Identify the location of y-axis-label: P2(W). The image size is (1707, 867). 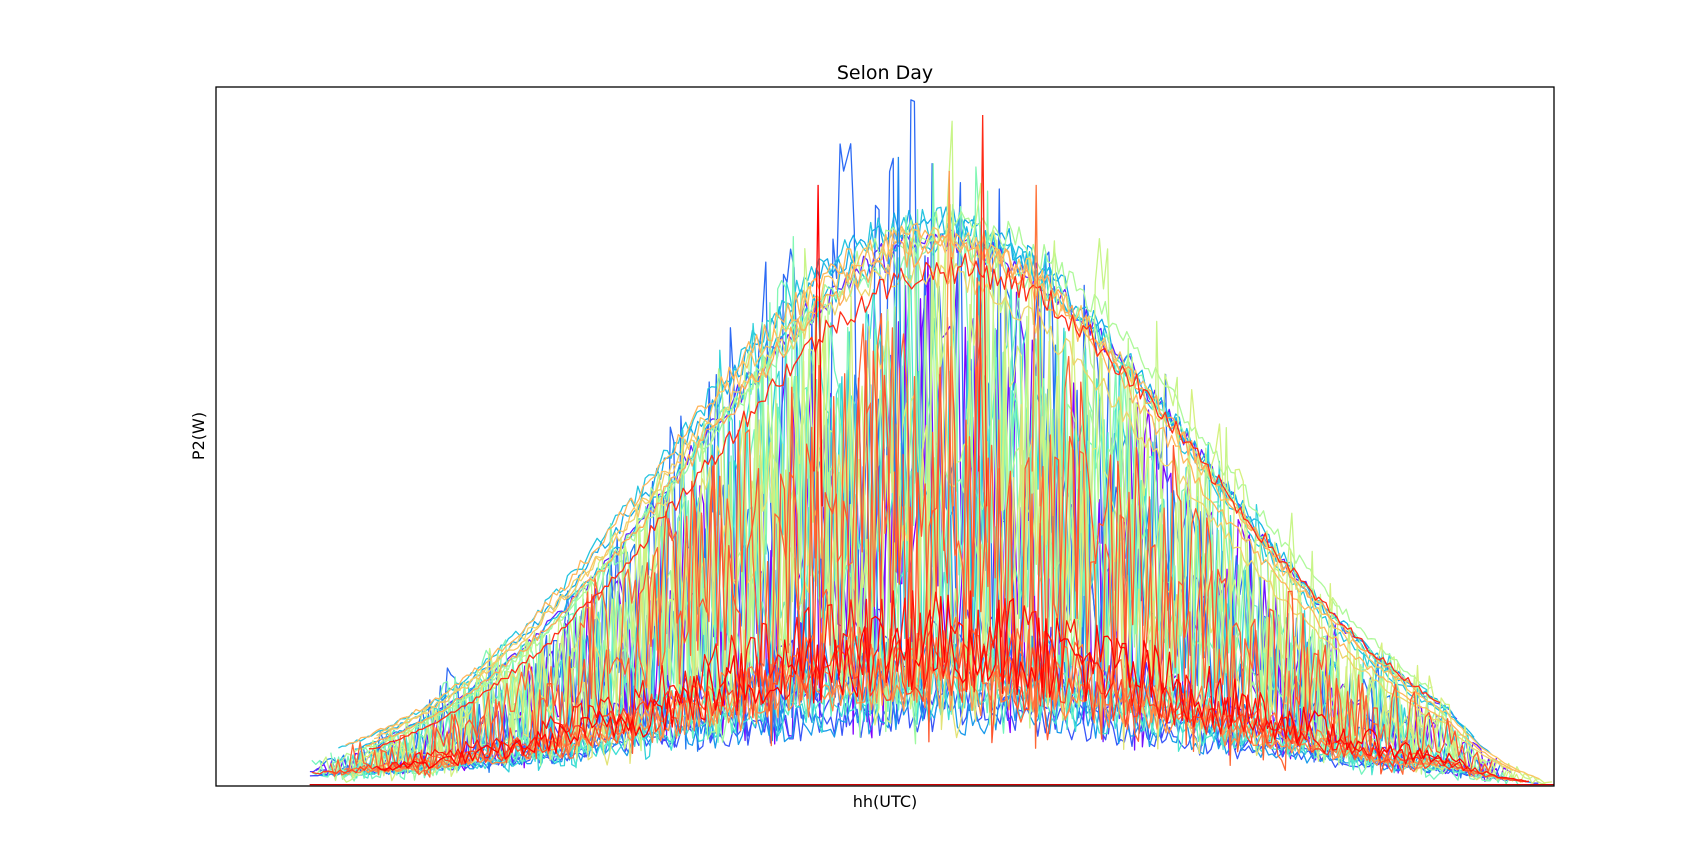
(198, 436).